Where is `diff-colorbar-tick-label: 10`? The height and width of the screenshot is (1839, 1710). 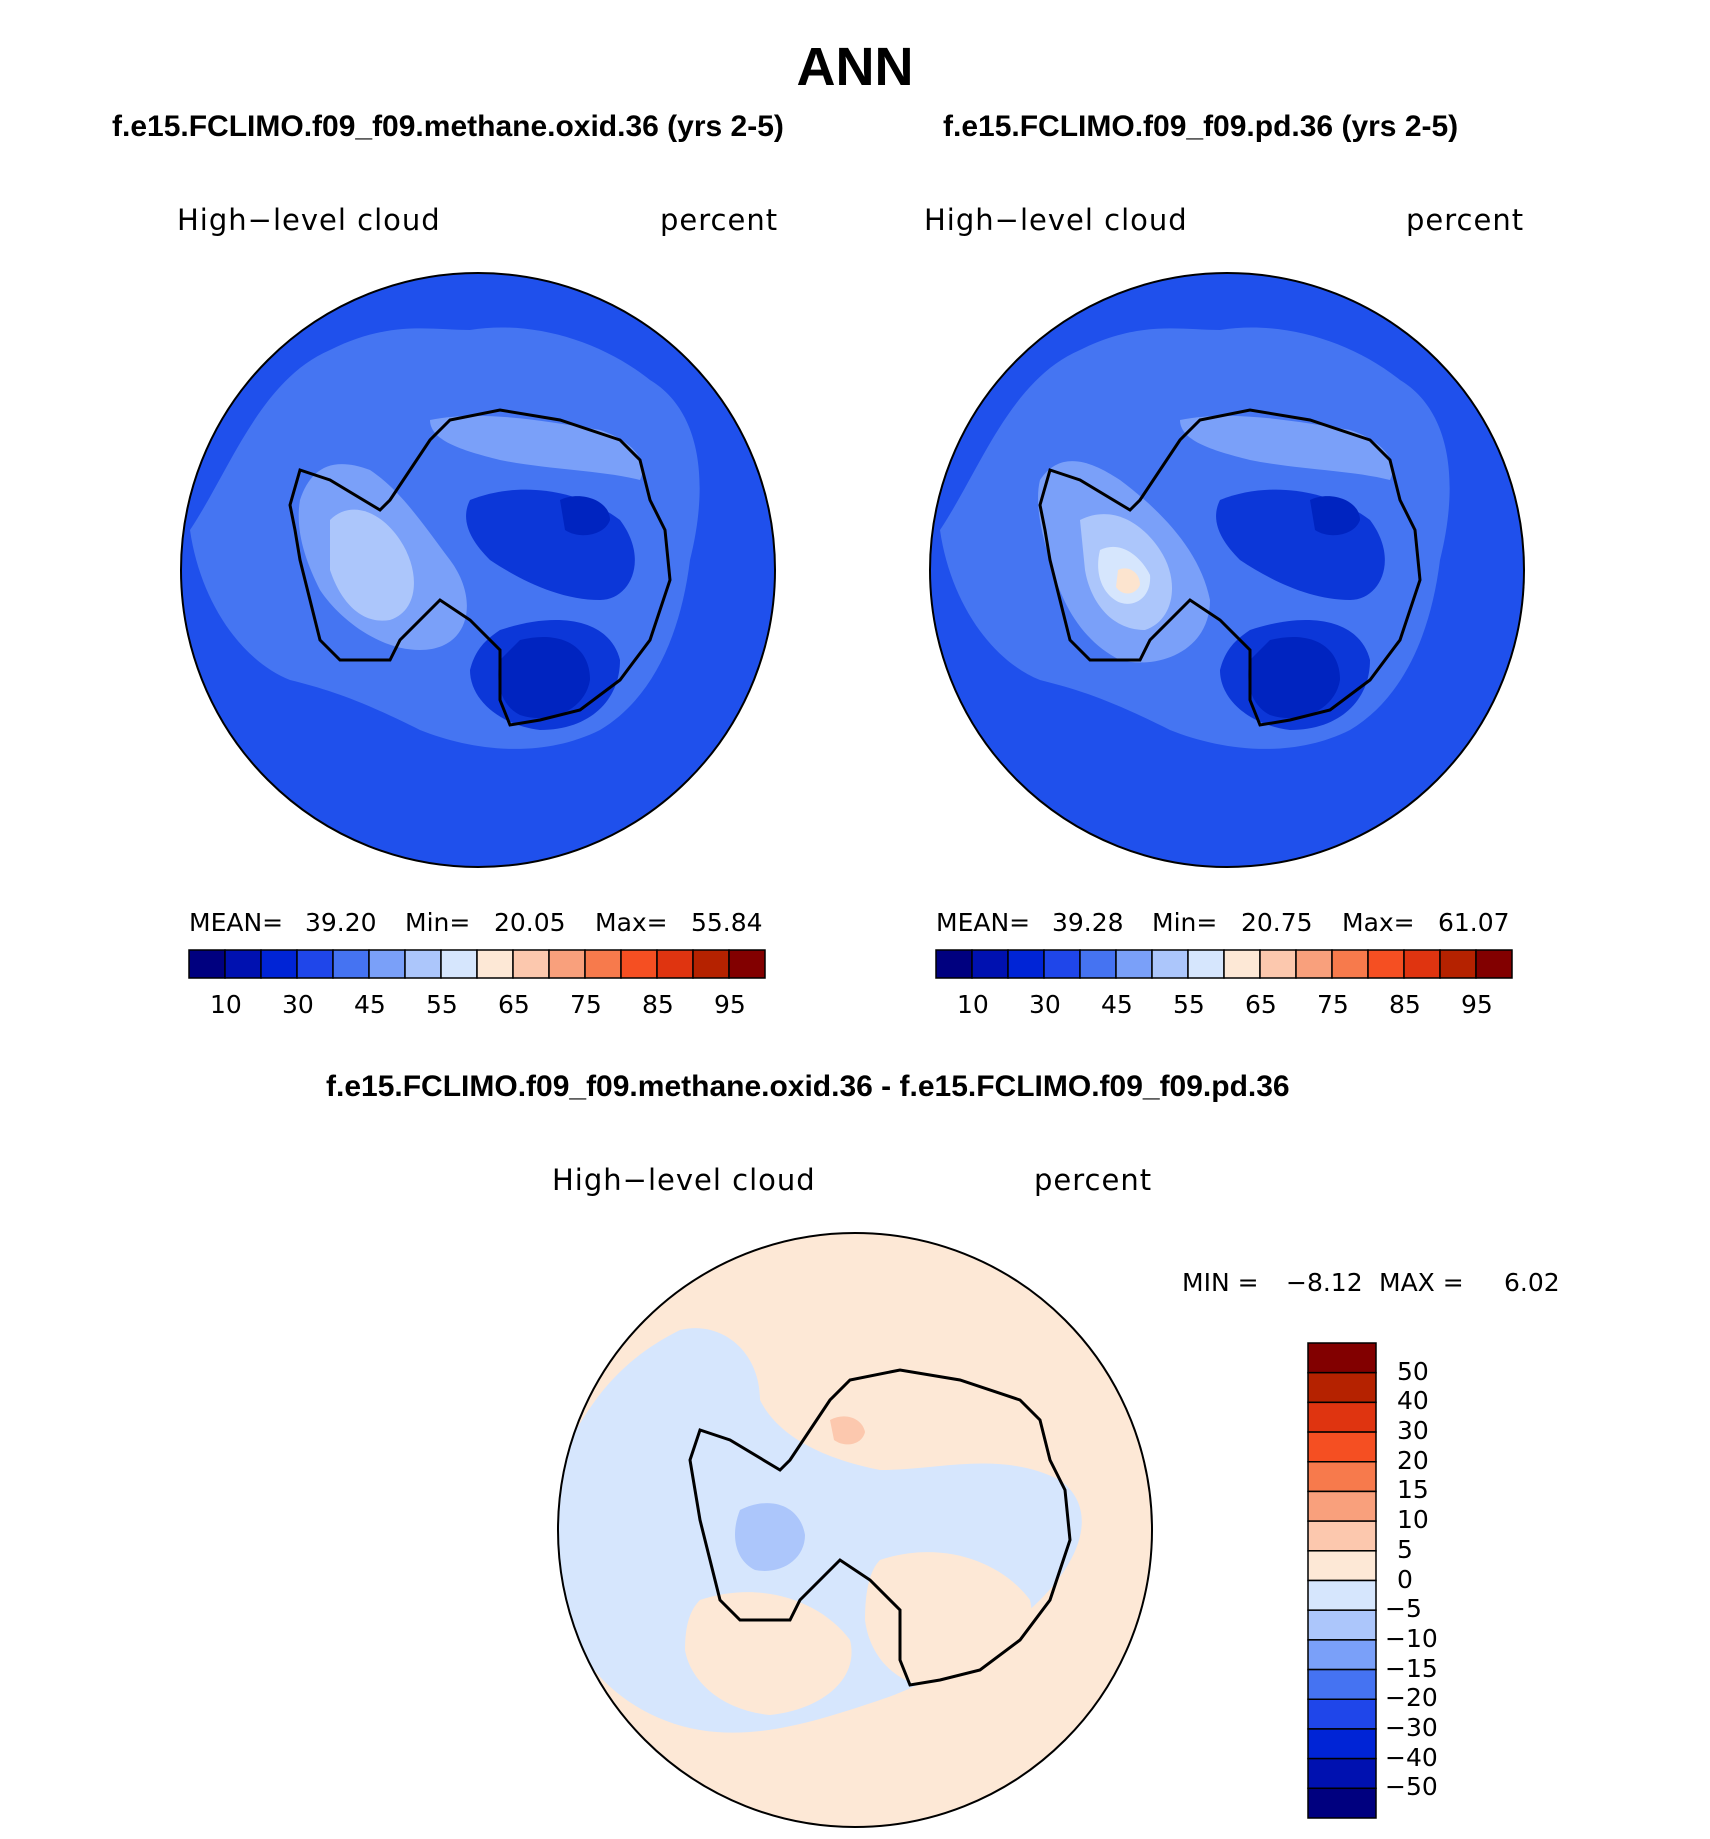 diff-colorbar-tick-label: 10 is located at coordinates (1413, 1520).